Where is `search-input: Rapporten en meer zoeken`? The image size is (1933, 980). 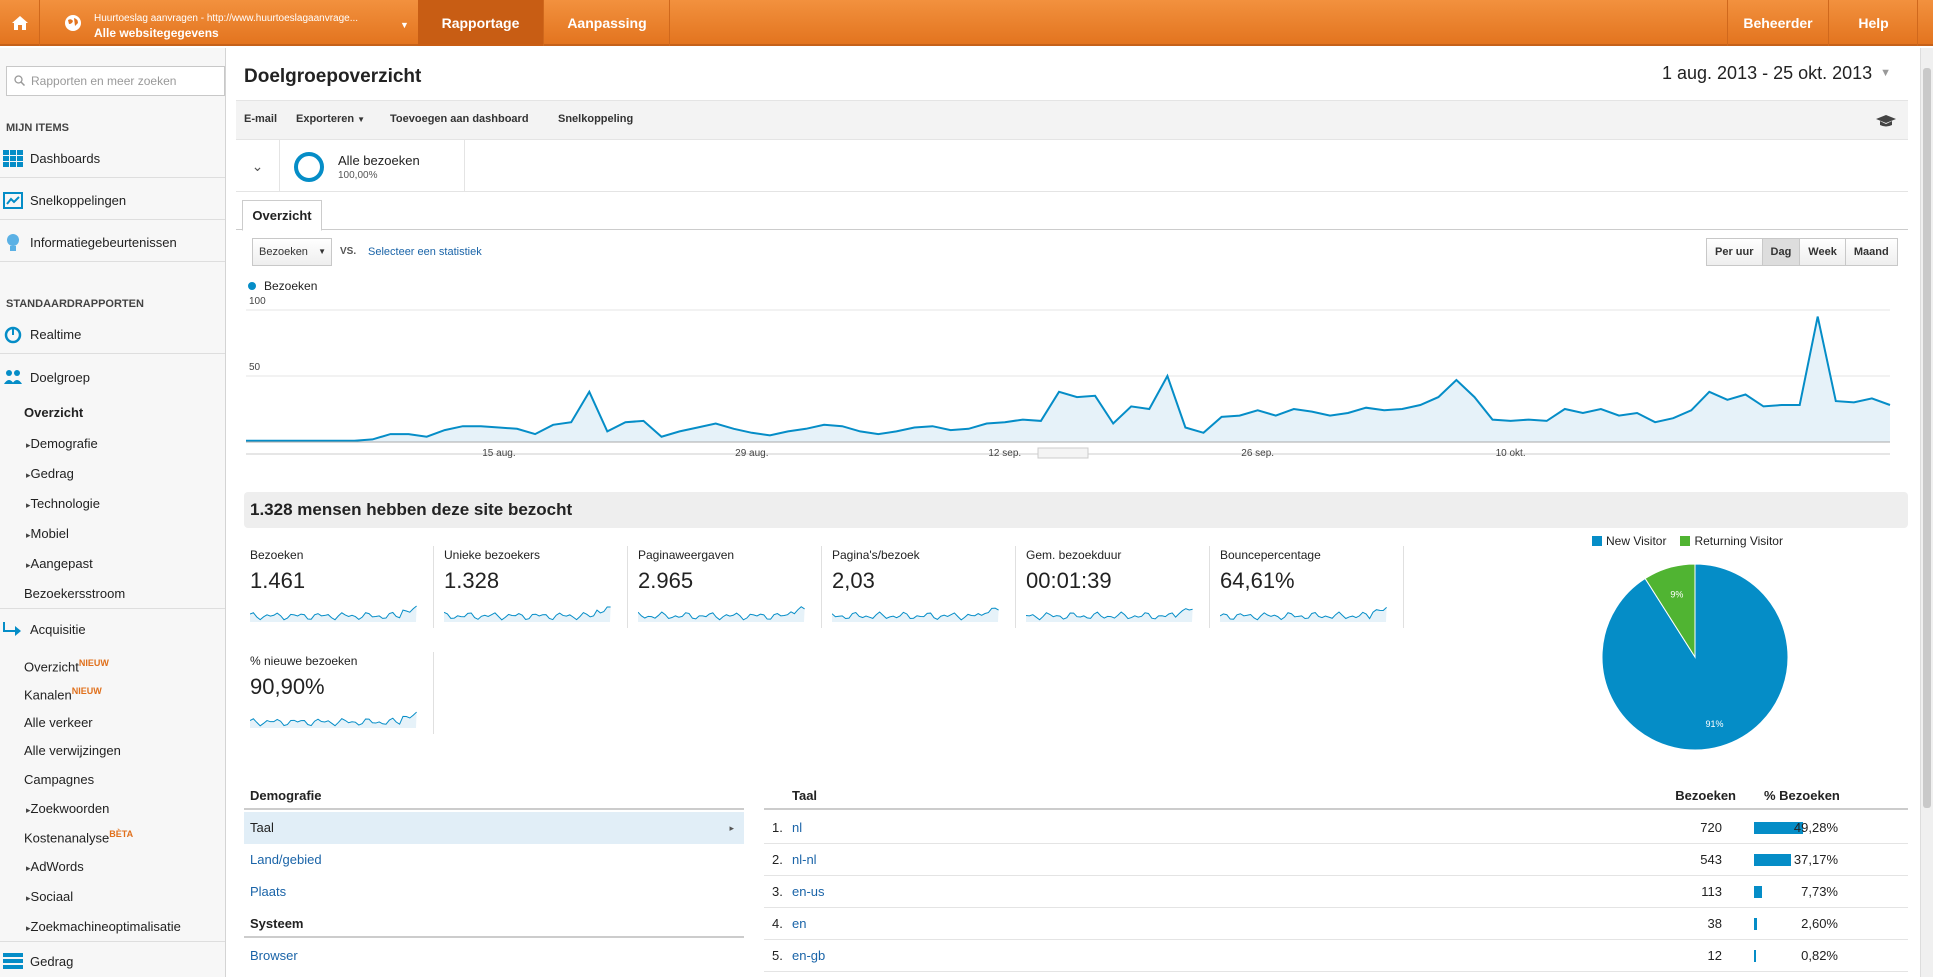 search-input: Rapporten en meer zoeken is located at coordinates (115, 81).